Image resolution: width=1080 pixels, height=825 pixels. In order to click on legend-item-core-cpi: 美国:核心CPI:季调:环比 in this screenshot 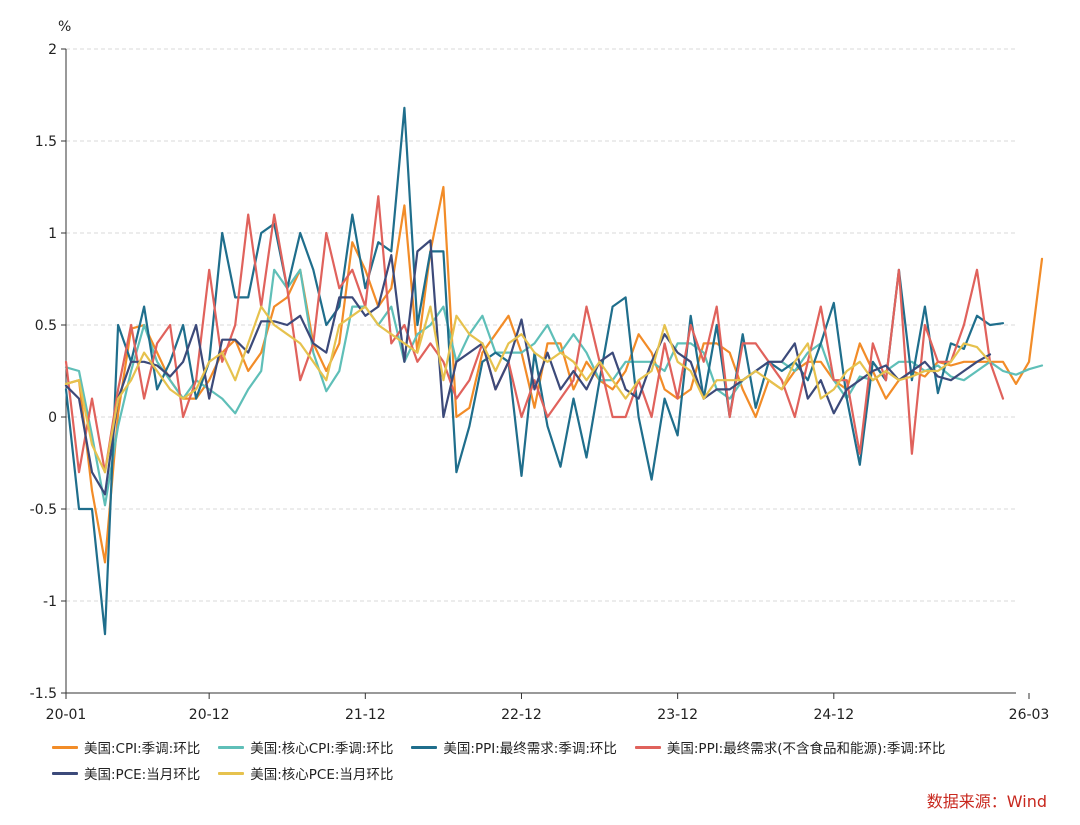, I will do `click(305, 747)`.